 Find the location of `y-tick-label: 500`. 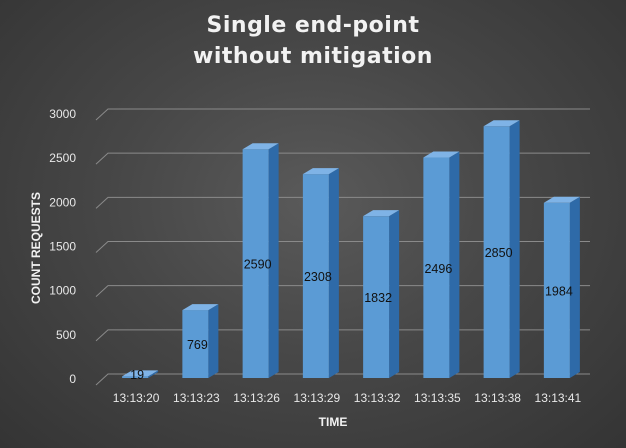

y-tick-label: 500 is located at coordinates (66, 335).